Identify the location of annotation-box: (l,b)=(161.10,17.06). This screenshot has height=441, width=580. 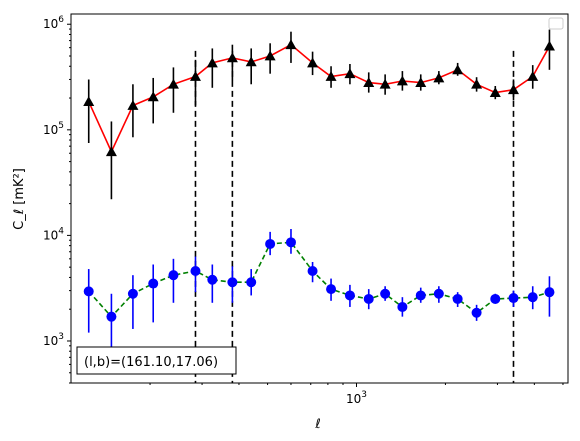
(156, 360).